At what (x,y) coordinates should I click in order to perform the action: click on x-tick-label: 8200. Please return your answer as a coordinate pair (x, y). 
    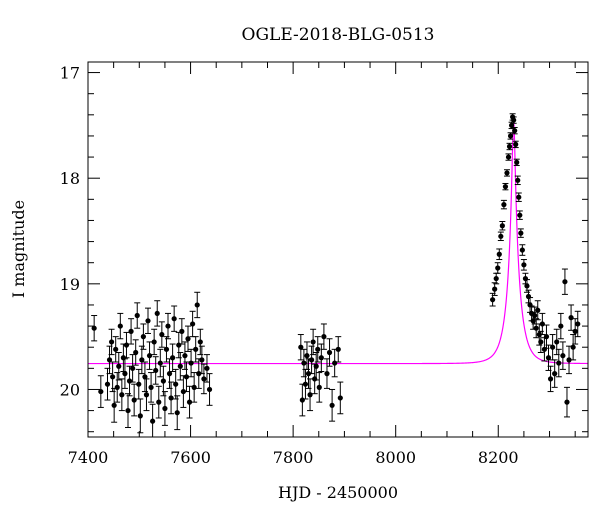
    Looking at the image, I should click on (498, 457).